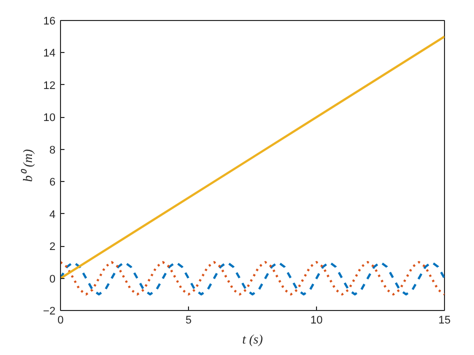 This screenshot has height=355, width=474. What do you see at coordinates (316, 320) in the screenshot?
I see `x-tick-label: 10` at bounding box center [316, 320].